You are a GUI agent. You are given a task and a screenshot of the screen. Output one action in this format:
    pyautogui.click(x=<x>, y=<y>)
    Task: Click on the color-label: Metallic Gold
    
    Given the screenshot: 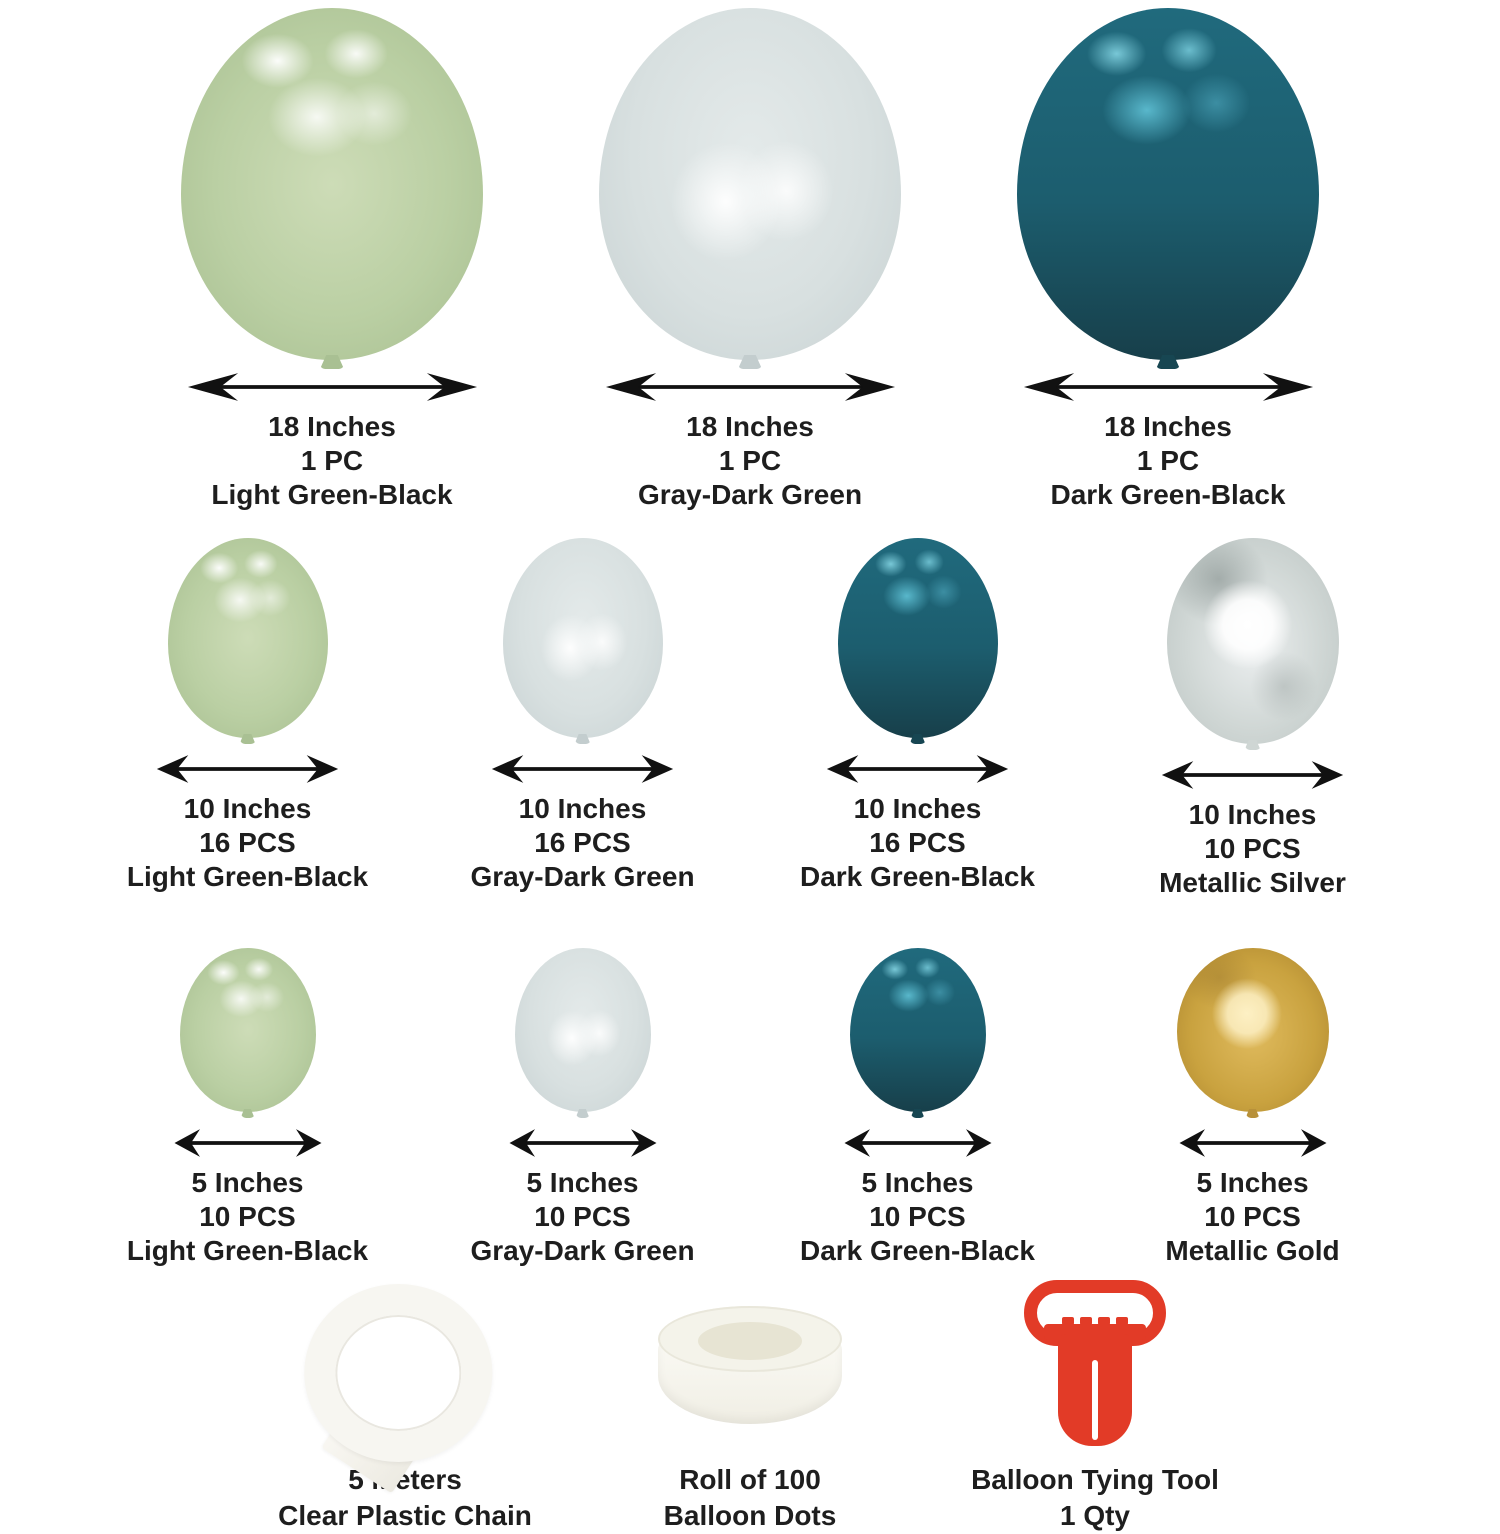 What is the action you would take?
    pyautogui.click(x=1252, y=1250)
    